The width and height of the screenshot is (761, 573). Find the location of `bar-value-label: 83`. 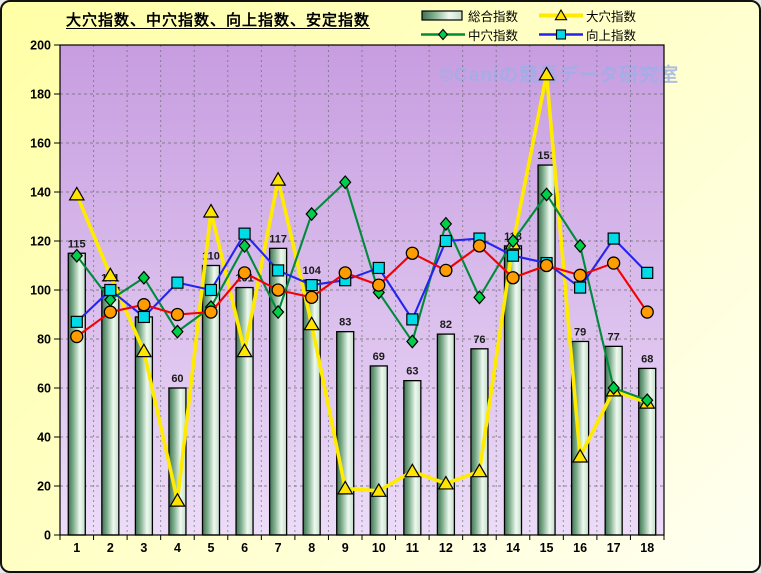

bar-value-label: 83 is located at coordinates (345, 323).